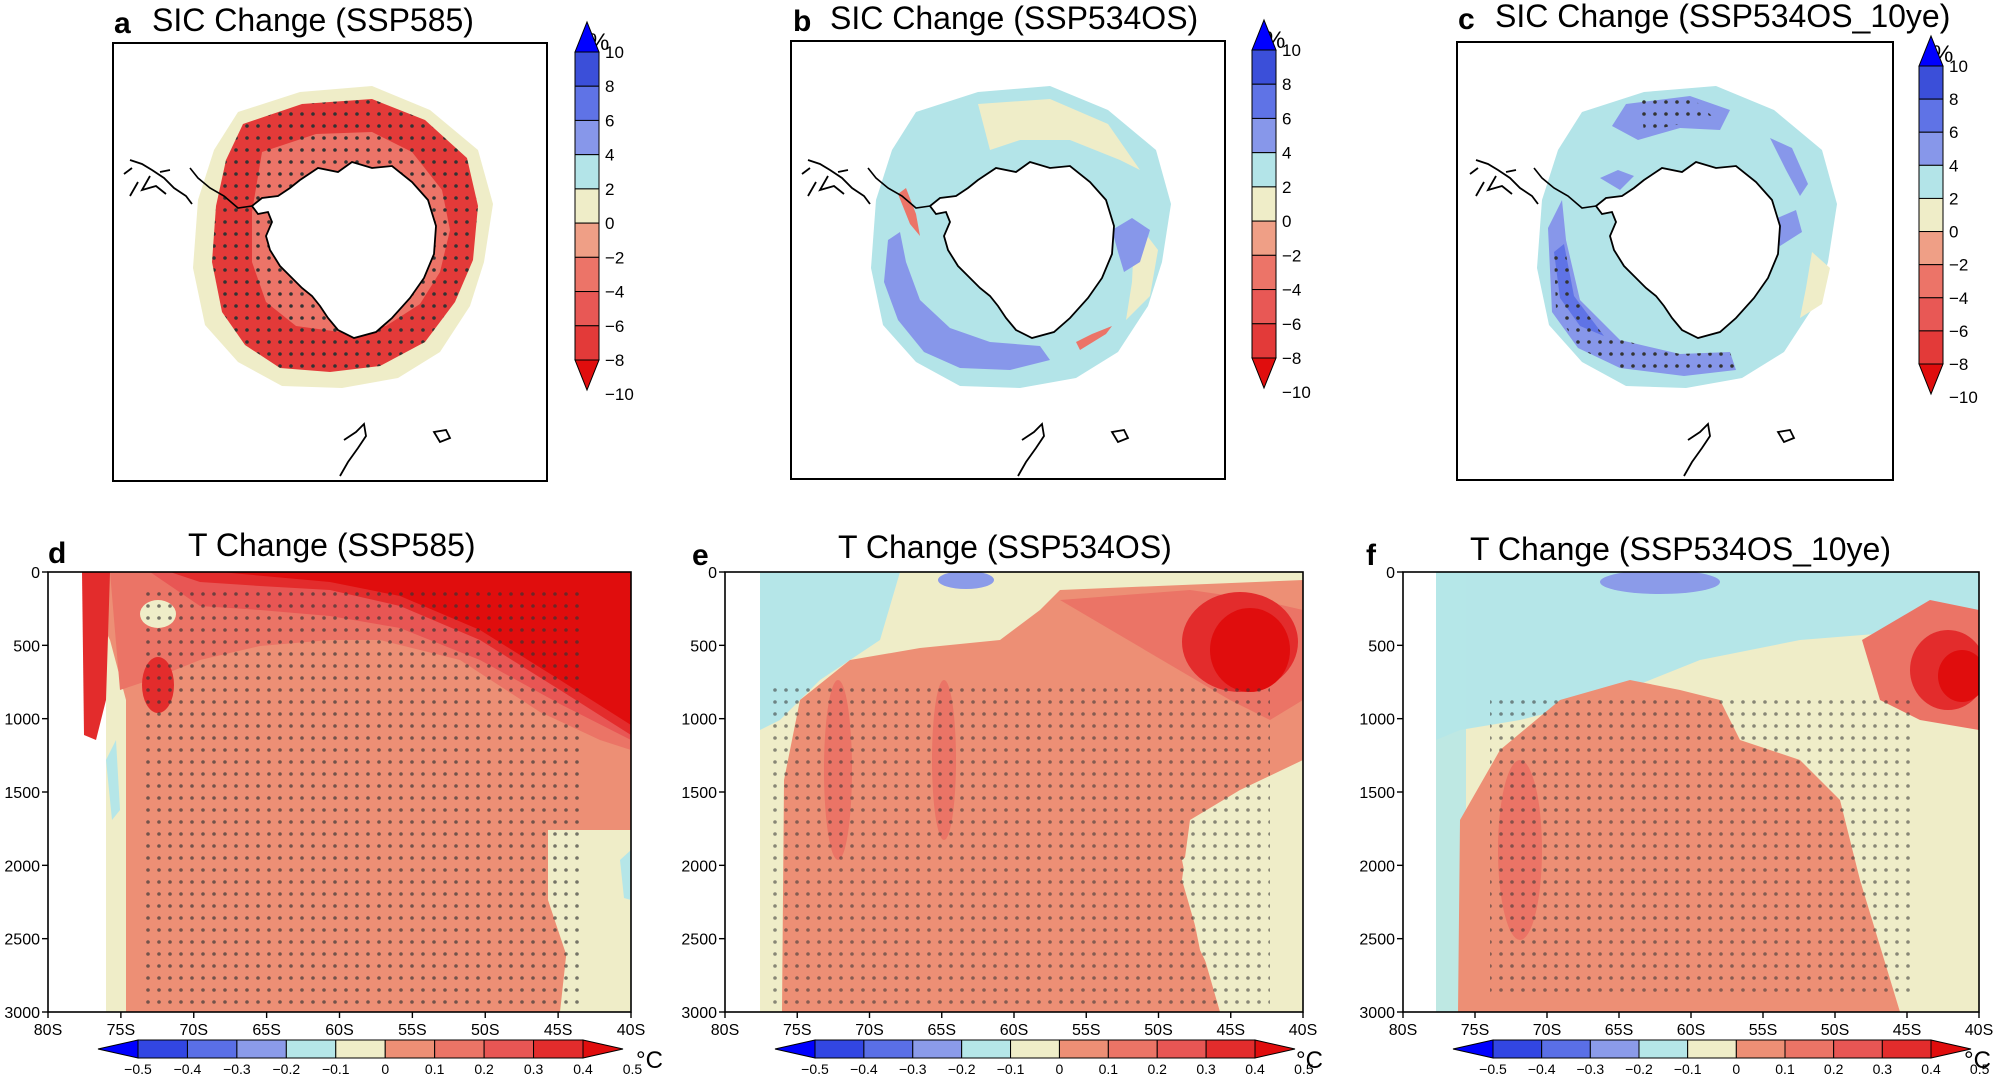 This screenshot has width=1999, height=1080. I want to click on colorbar-a-tick-label: −8, so click(614, 360).